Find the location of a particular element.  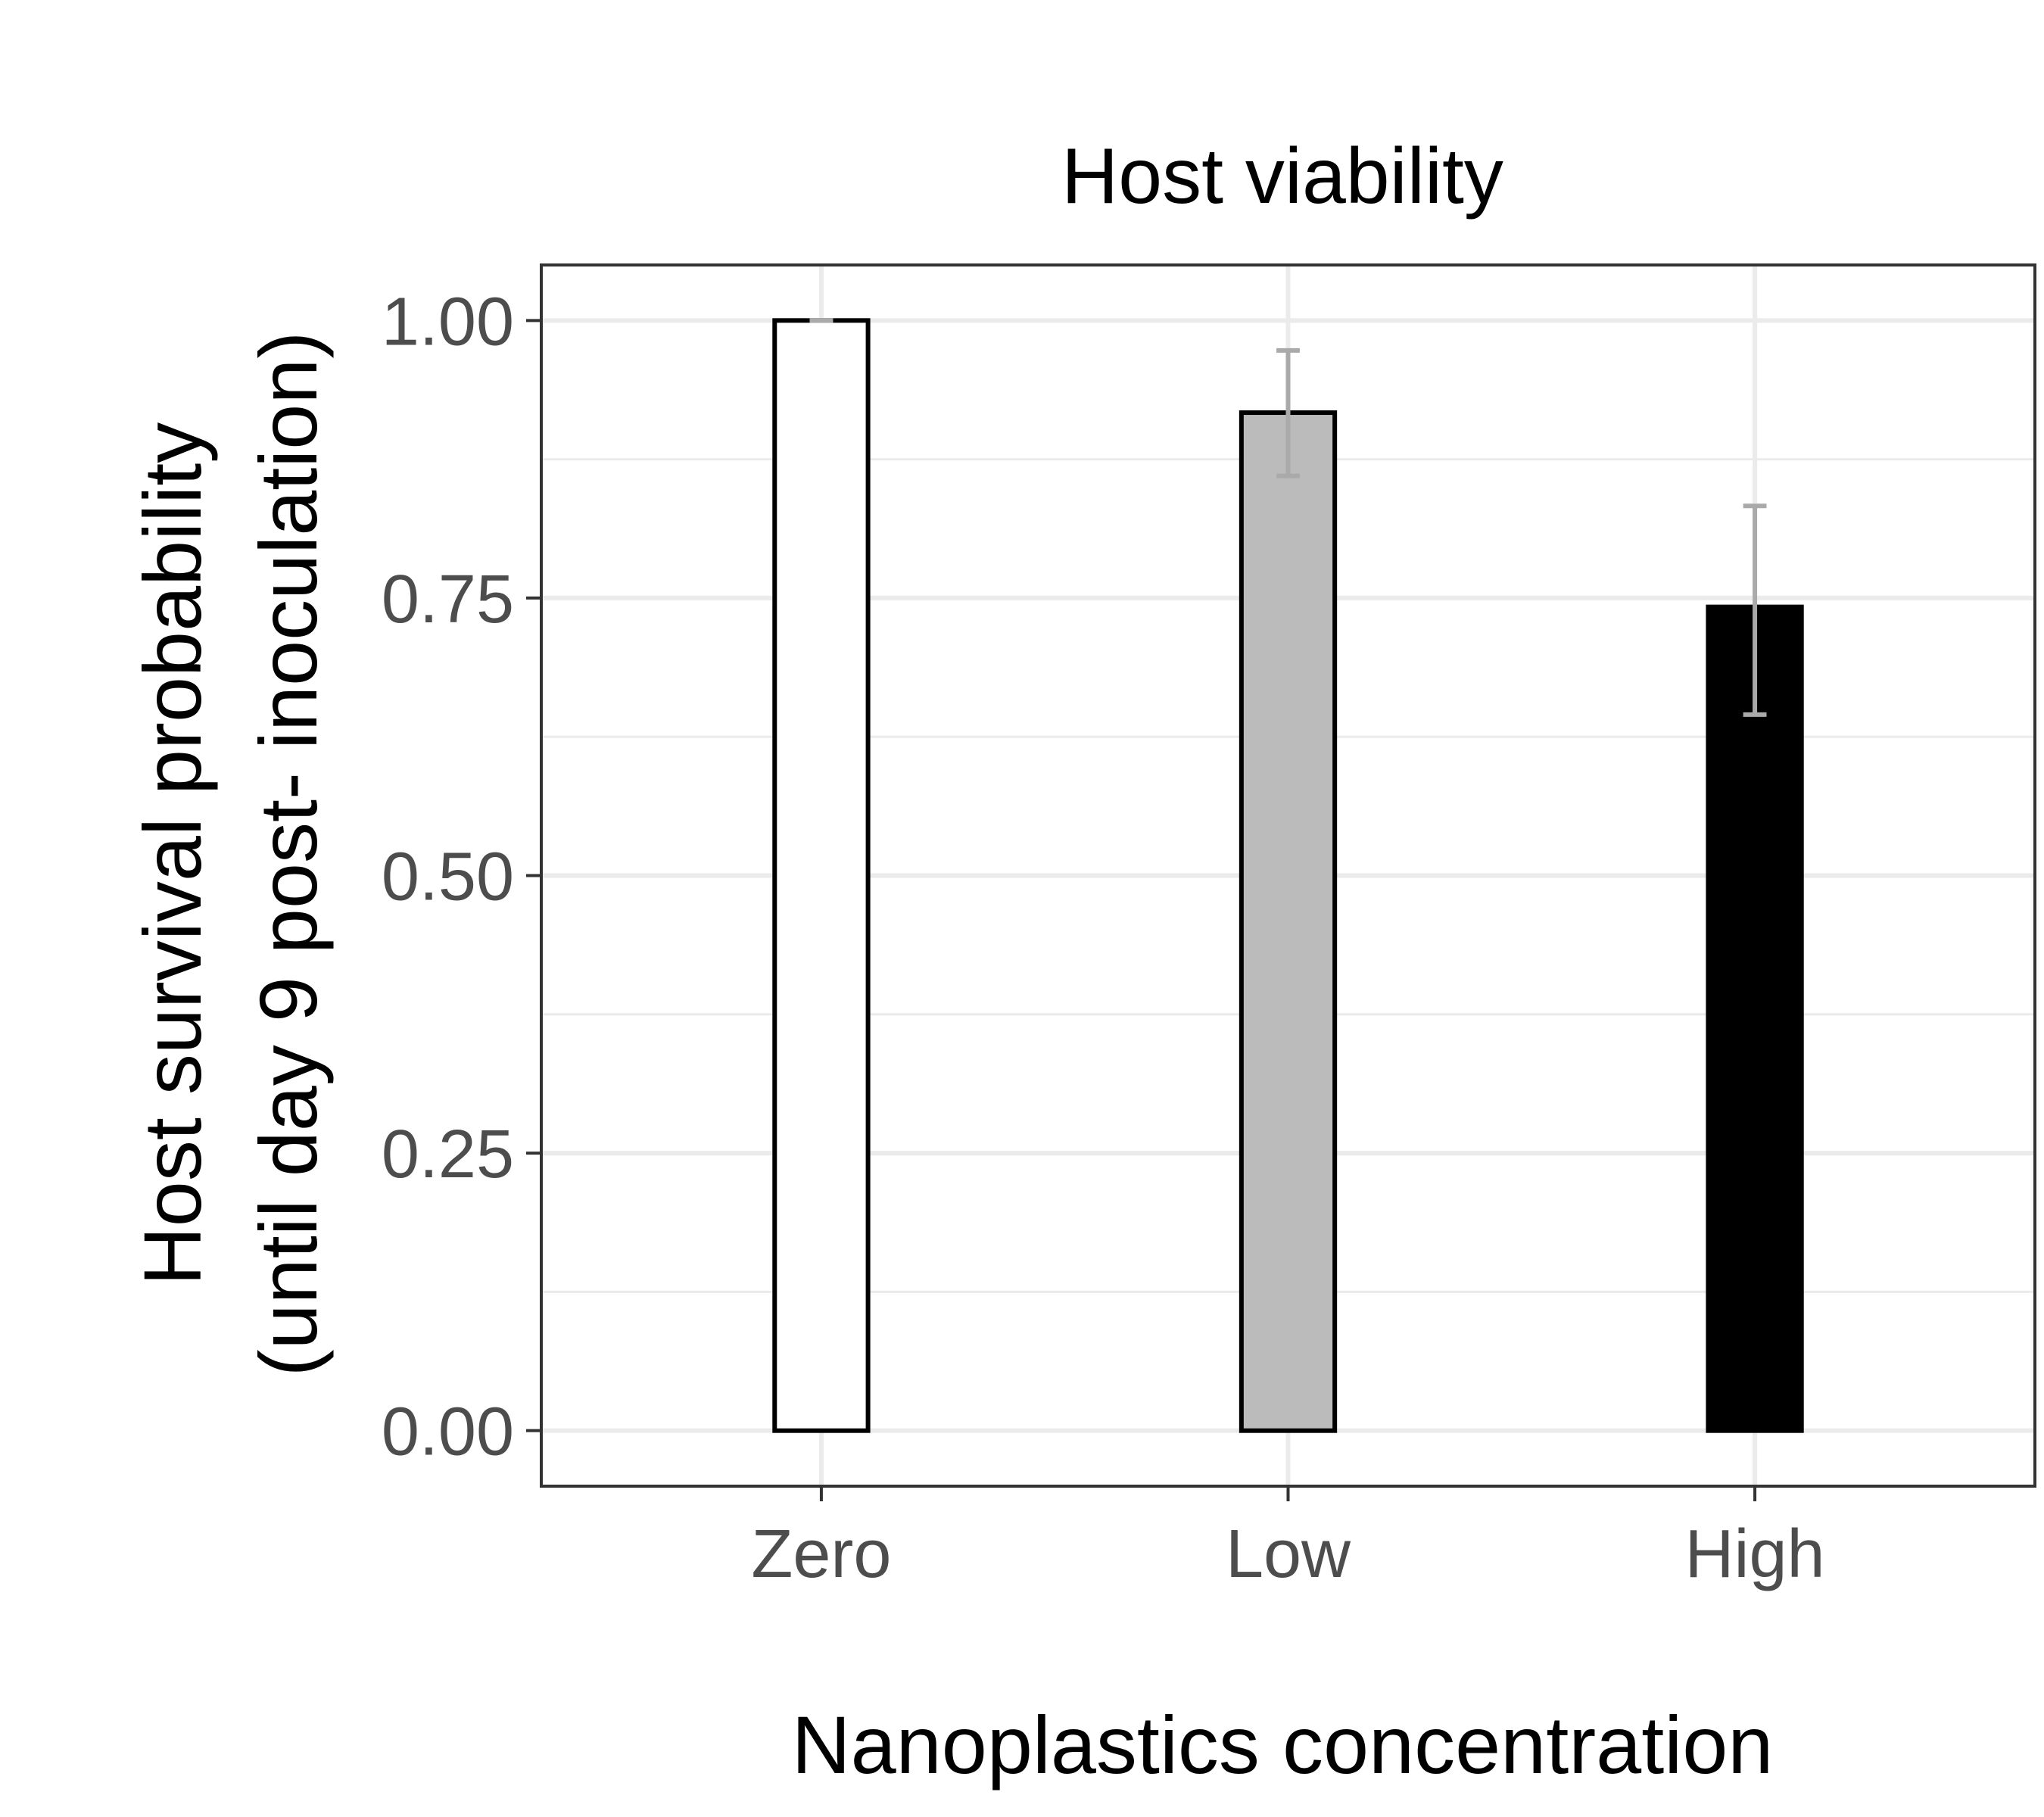

x-tick-labels: Zero Low High is located at coordinates (1287, 1554).